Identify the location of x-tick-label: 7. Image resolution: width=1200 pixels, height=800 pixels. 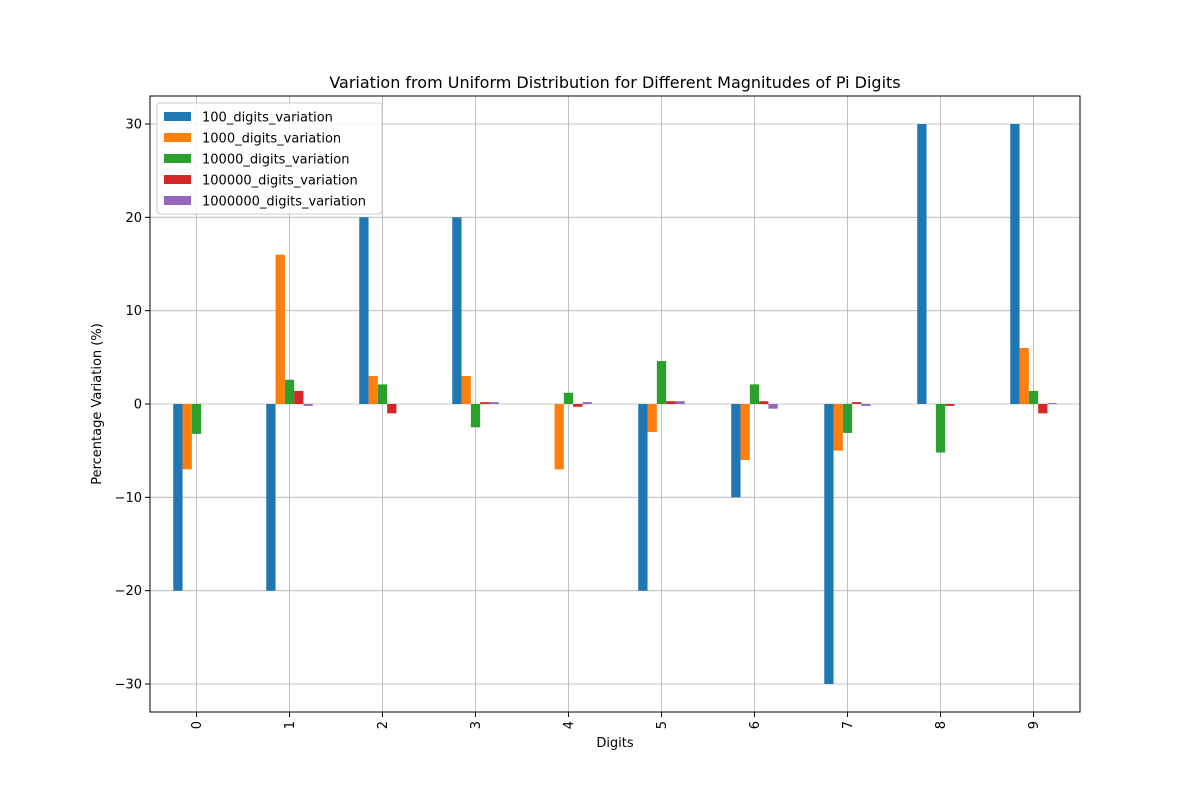
(848, 725).